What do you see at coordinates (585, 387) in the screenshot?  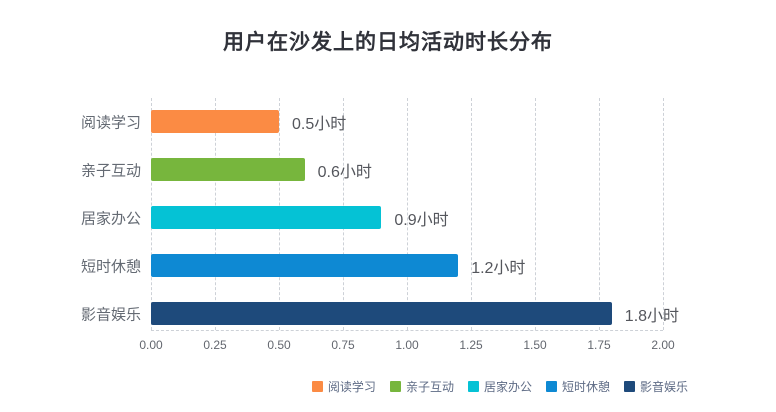 I see `legend-label: 短时休憩` at bounding box center [585, 387].